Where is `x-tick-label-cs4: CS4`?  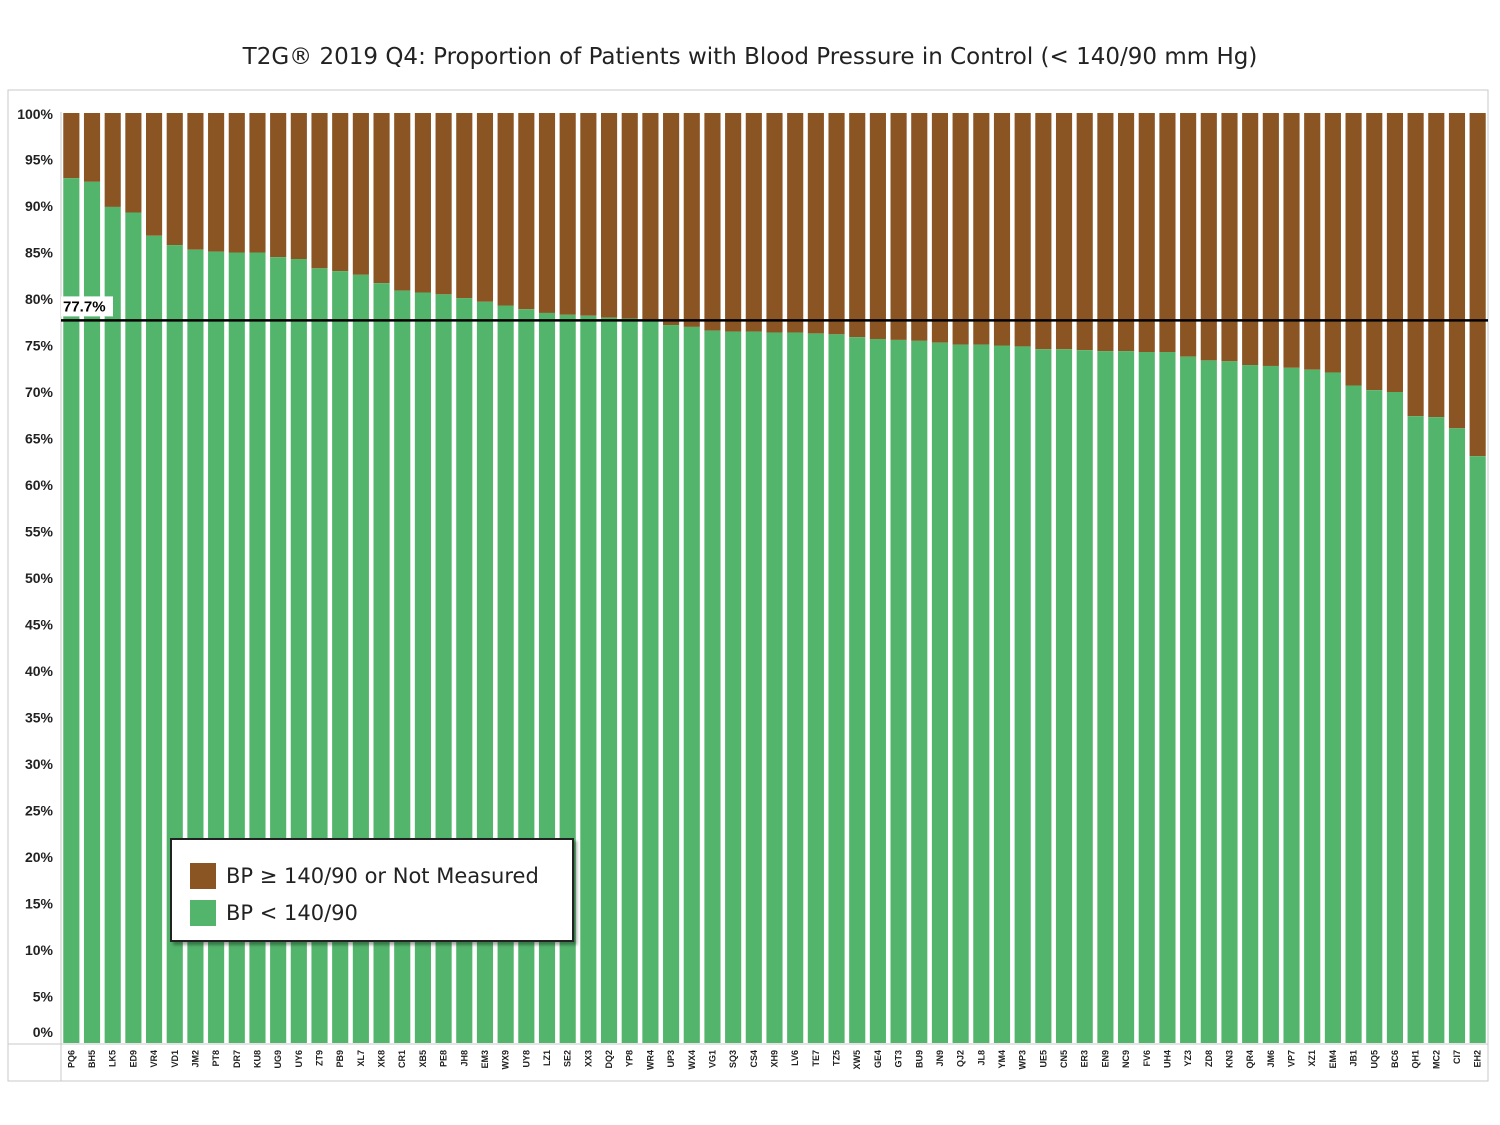 x-tick-label-cs4: CS4 is located at coordinates (754, 1059).